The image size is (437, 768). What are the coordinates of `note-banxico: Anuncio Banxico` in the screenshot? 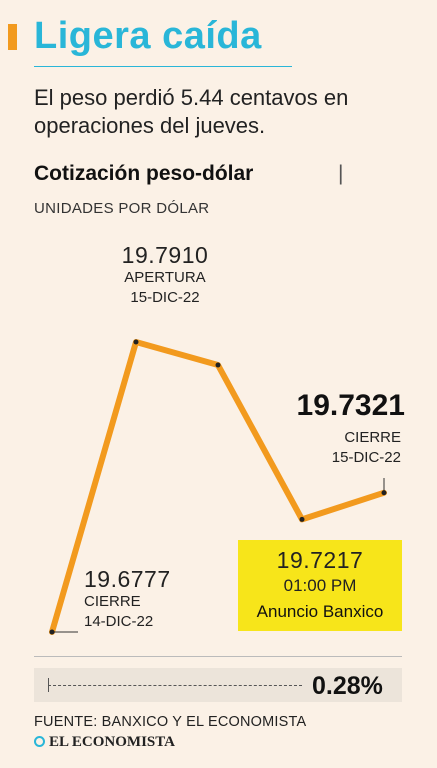 It's located at (320, 611).